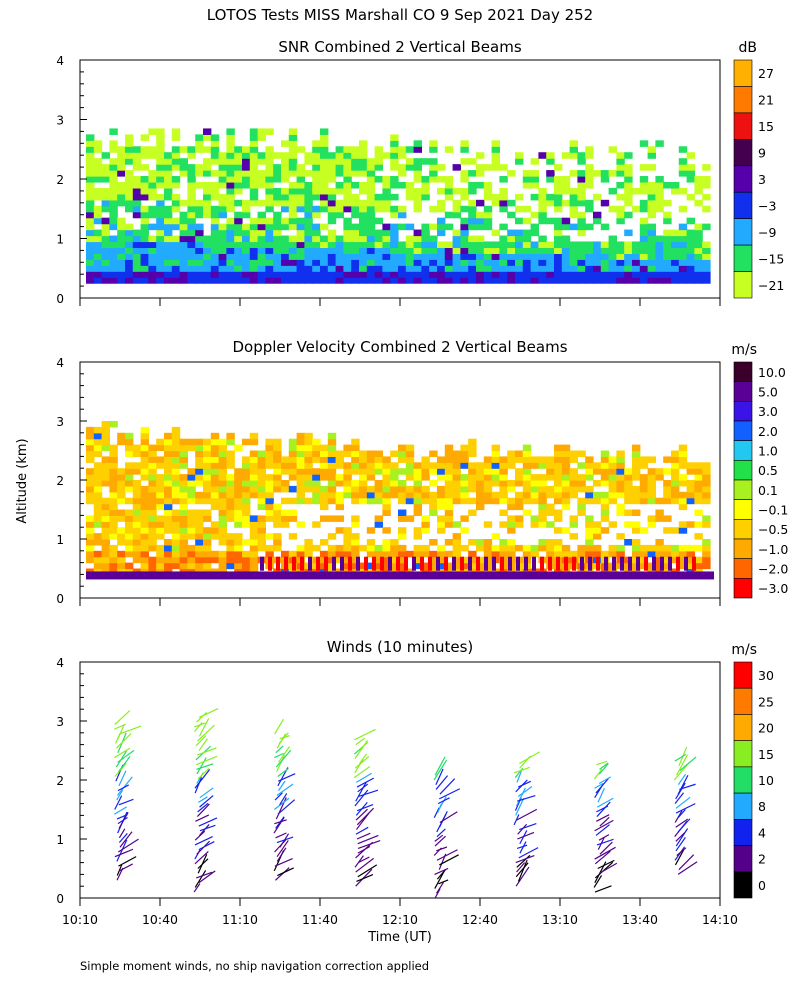  Describe the element at coordinates (766, 701) in the screenshot. I see `colorbar-label: 25` at that location.